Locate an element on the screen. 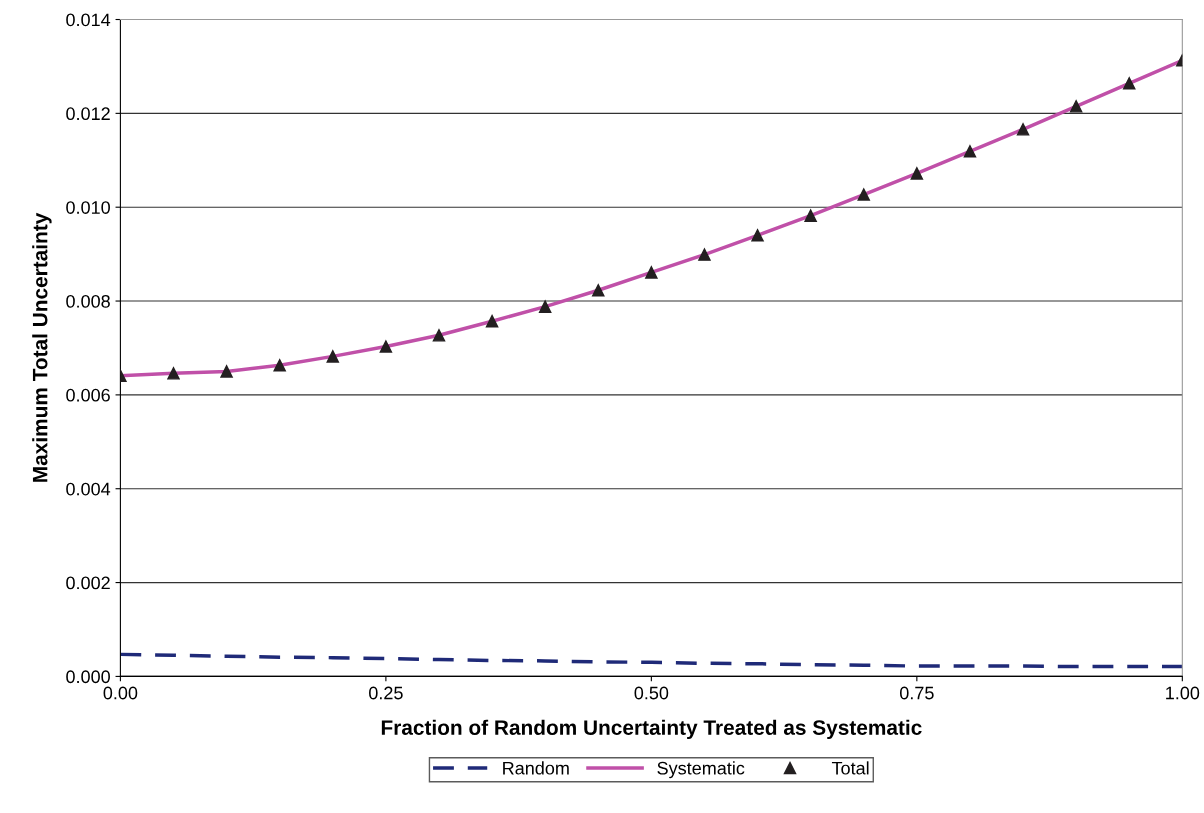  y-tick-label: 0.012 is located at coordinates (88, 114).